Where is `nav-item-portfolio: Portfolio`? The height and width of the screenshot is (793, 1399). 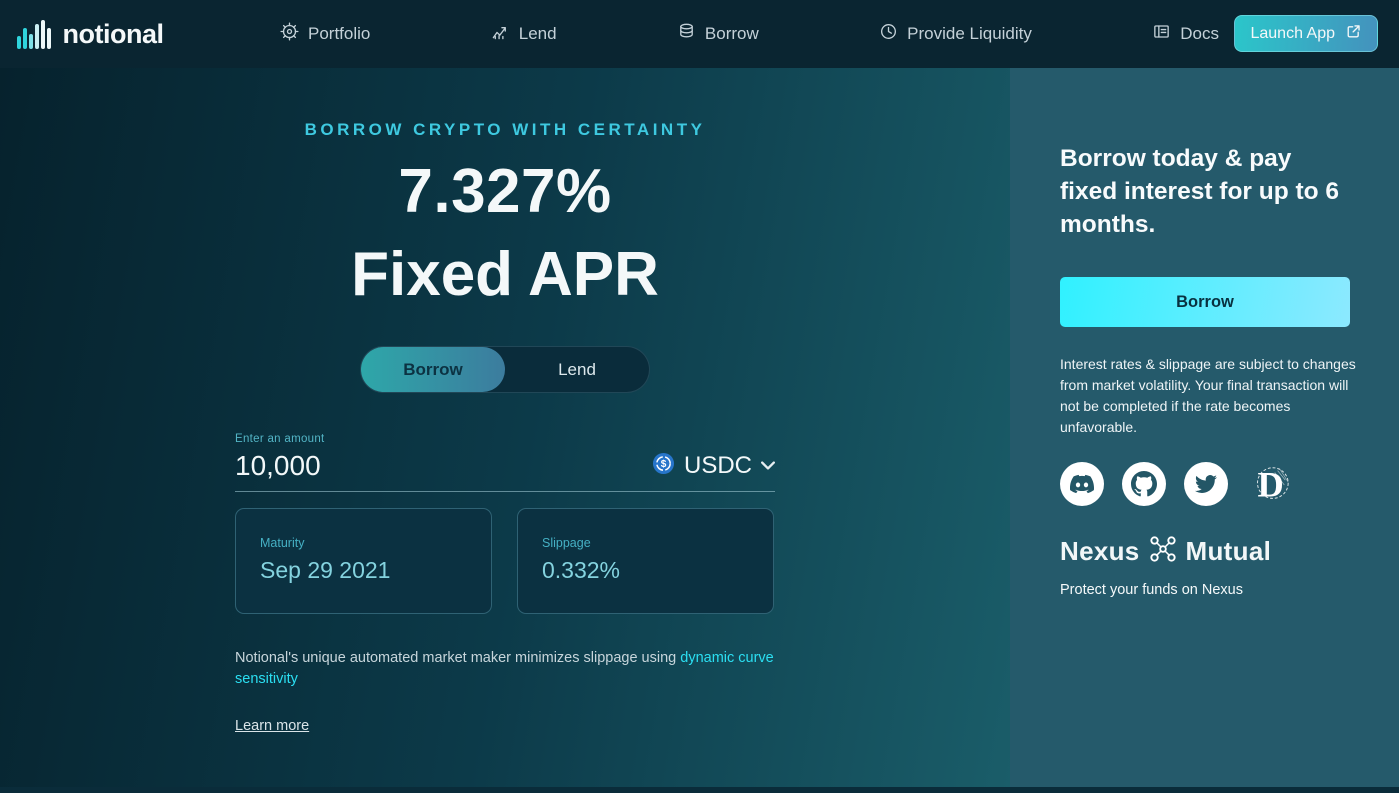 nav-item-portfolio: Portfolio is located at coordinates (325, 34).